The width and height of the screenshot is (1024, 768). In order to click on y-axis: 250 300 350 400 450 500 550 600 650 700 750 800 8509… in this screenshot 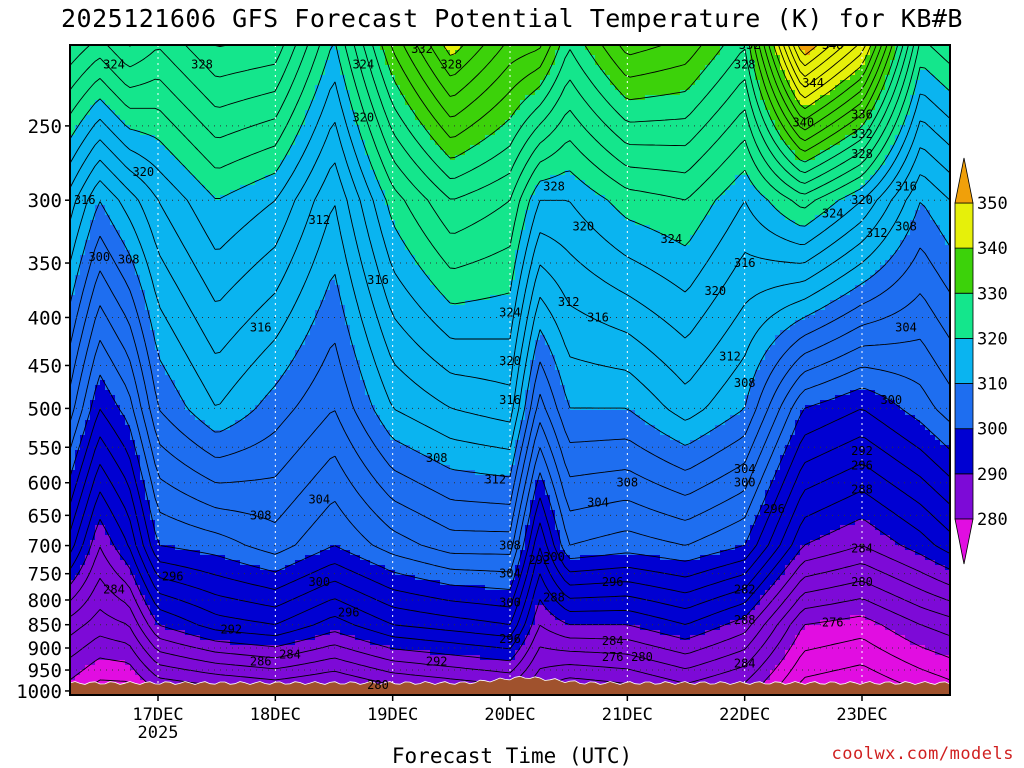, I will do `click(43, 409)`.